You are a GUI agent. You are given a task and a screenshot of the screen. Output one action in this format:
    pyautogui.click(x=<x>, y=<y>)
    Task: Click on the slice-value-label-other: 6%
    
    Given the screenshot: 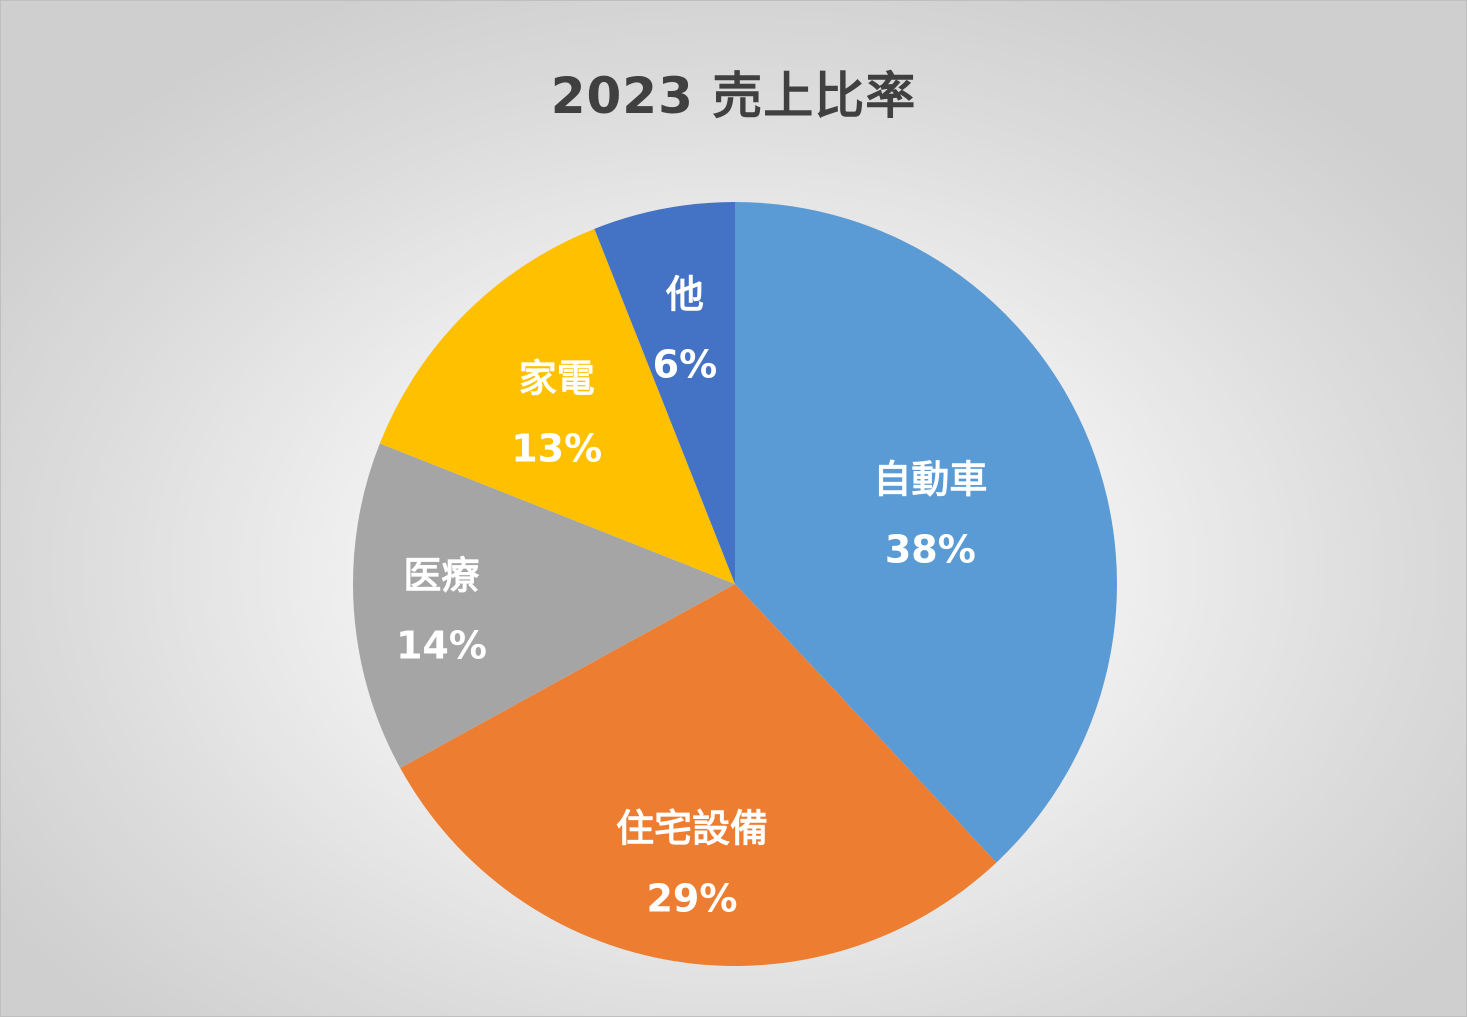 What is the action you would take?
    pyautogui.click(x=685, y=364)
    